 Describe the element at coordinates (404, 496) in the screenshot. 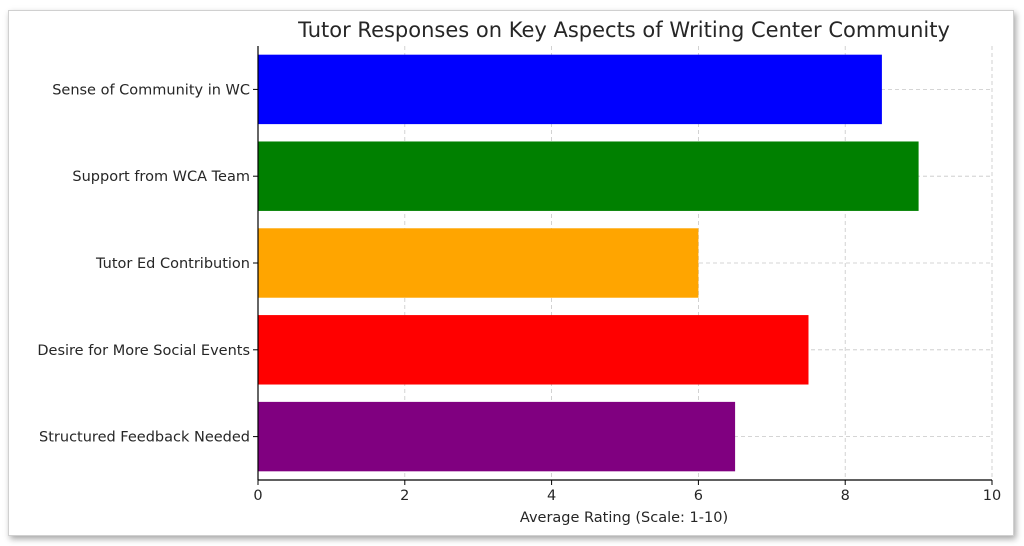

I see `x-tick-label: 2` at that location.